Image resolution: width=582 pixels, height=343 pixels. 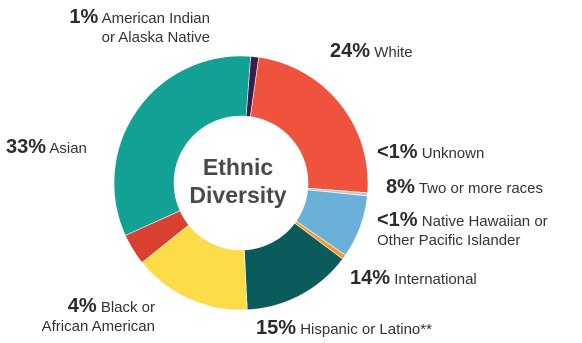 I want to click on pct-unknown: <1%, so click(x=397, y=152).